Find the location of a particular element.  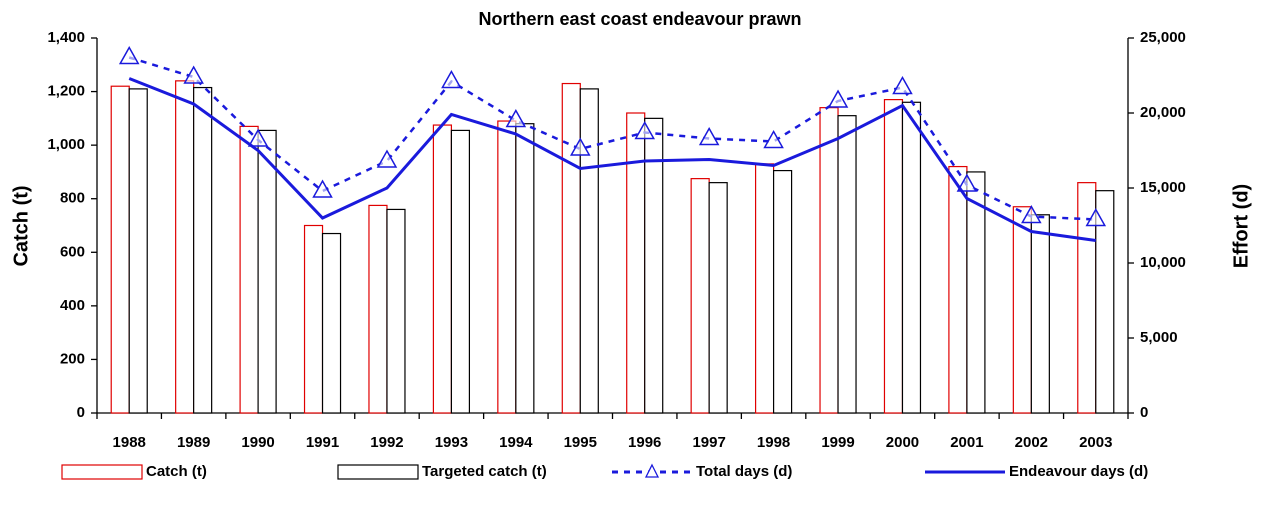

x-tick-label: 1993 is located at coordinates (451, 442).